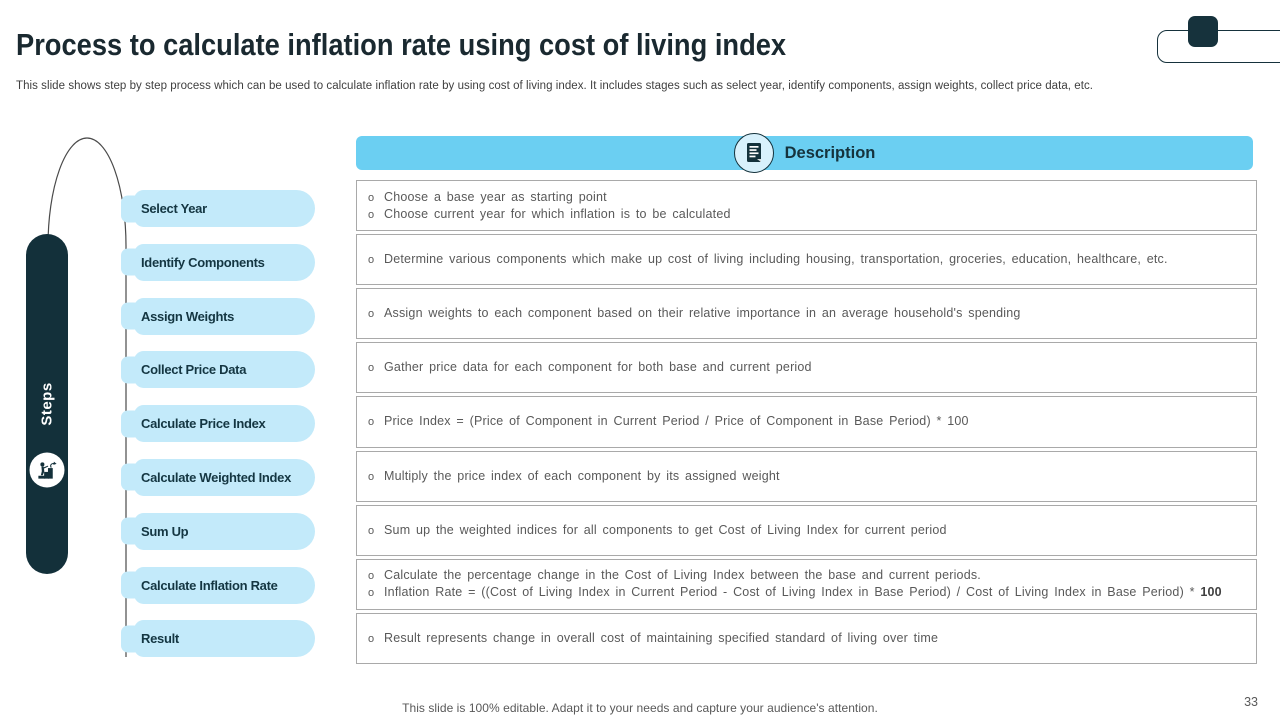  I want to click on step-pill-assign-weights: Assign Weights, so click(218, 316).